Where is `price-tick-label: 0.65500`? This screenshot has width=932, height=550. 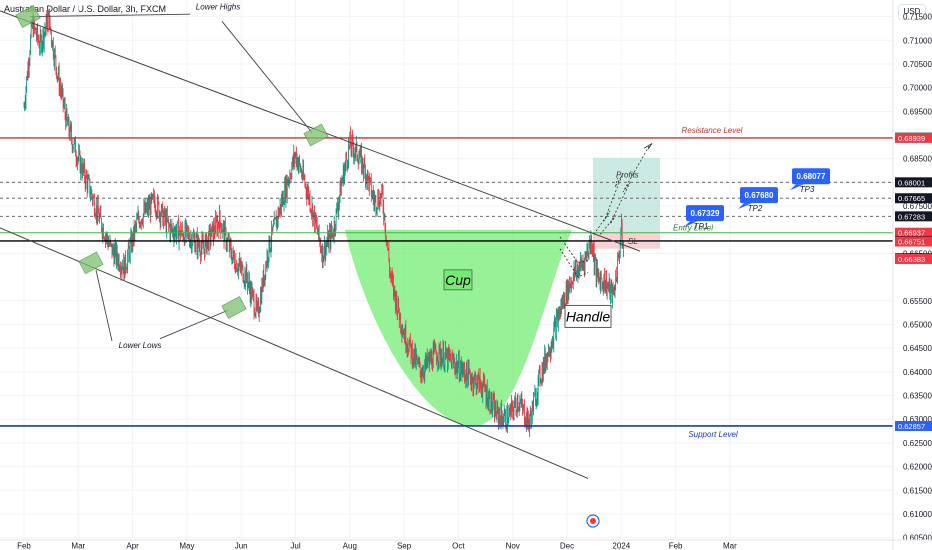
price-tick-label: 0.65500 is located at coordinates (917, 301).